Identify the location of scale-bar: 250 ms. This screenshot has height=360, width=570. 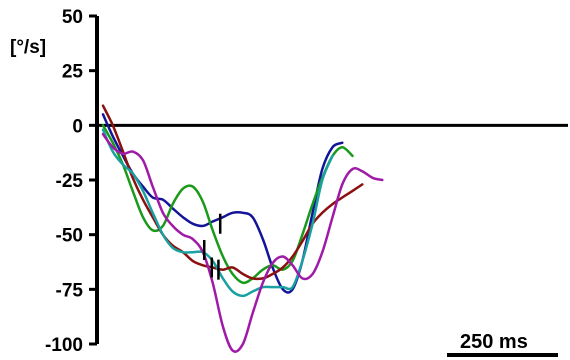
(502, 344).